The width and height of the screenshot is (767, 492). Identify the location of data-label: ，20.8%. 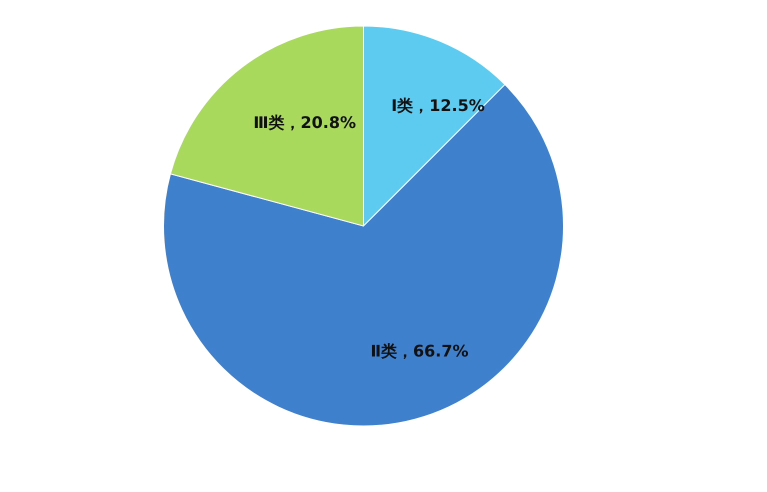
(320, 122).